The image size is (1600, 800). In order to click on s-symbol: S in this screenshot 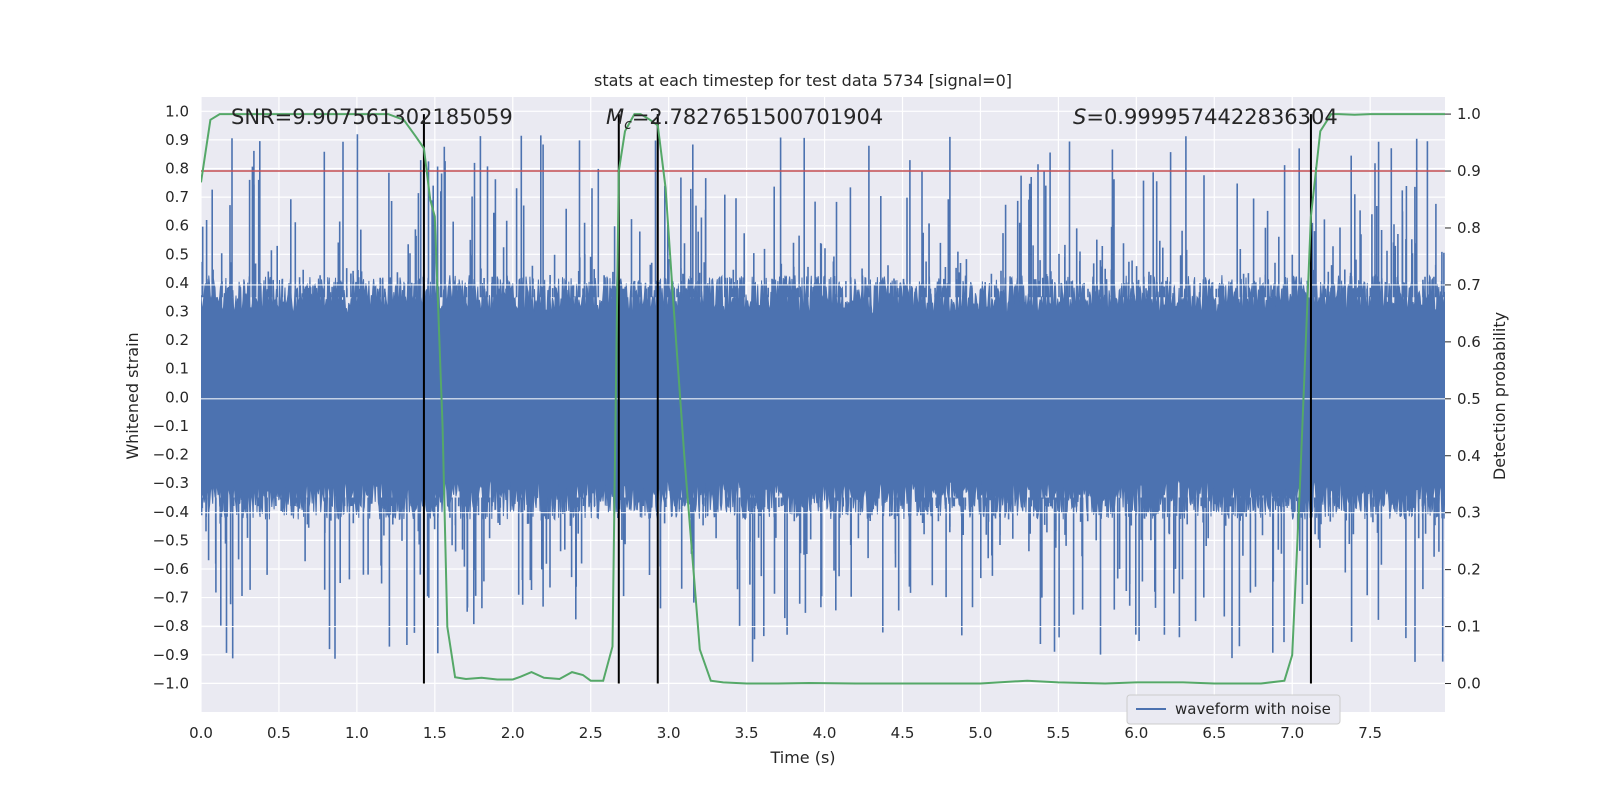, I will do `click(1079, 117)`.